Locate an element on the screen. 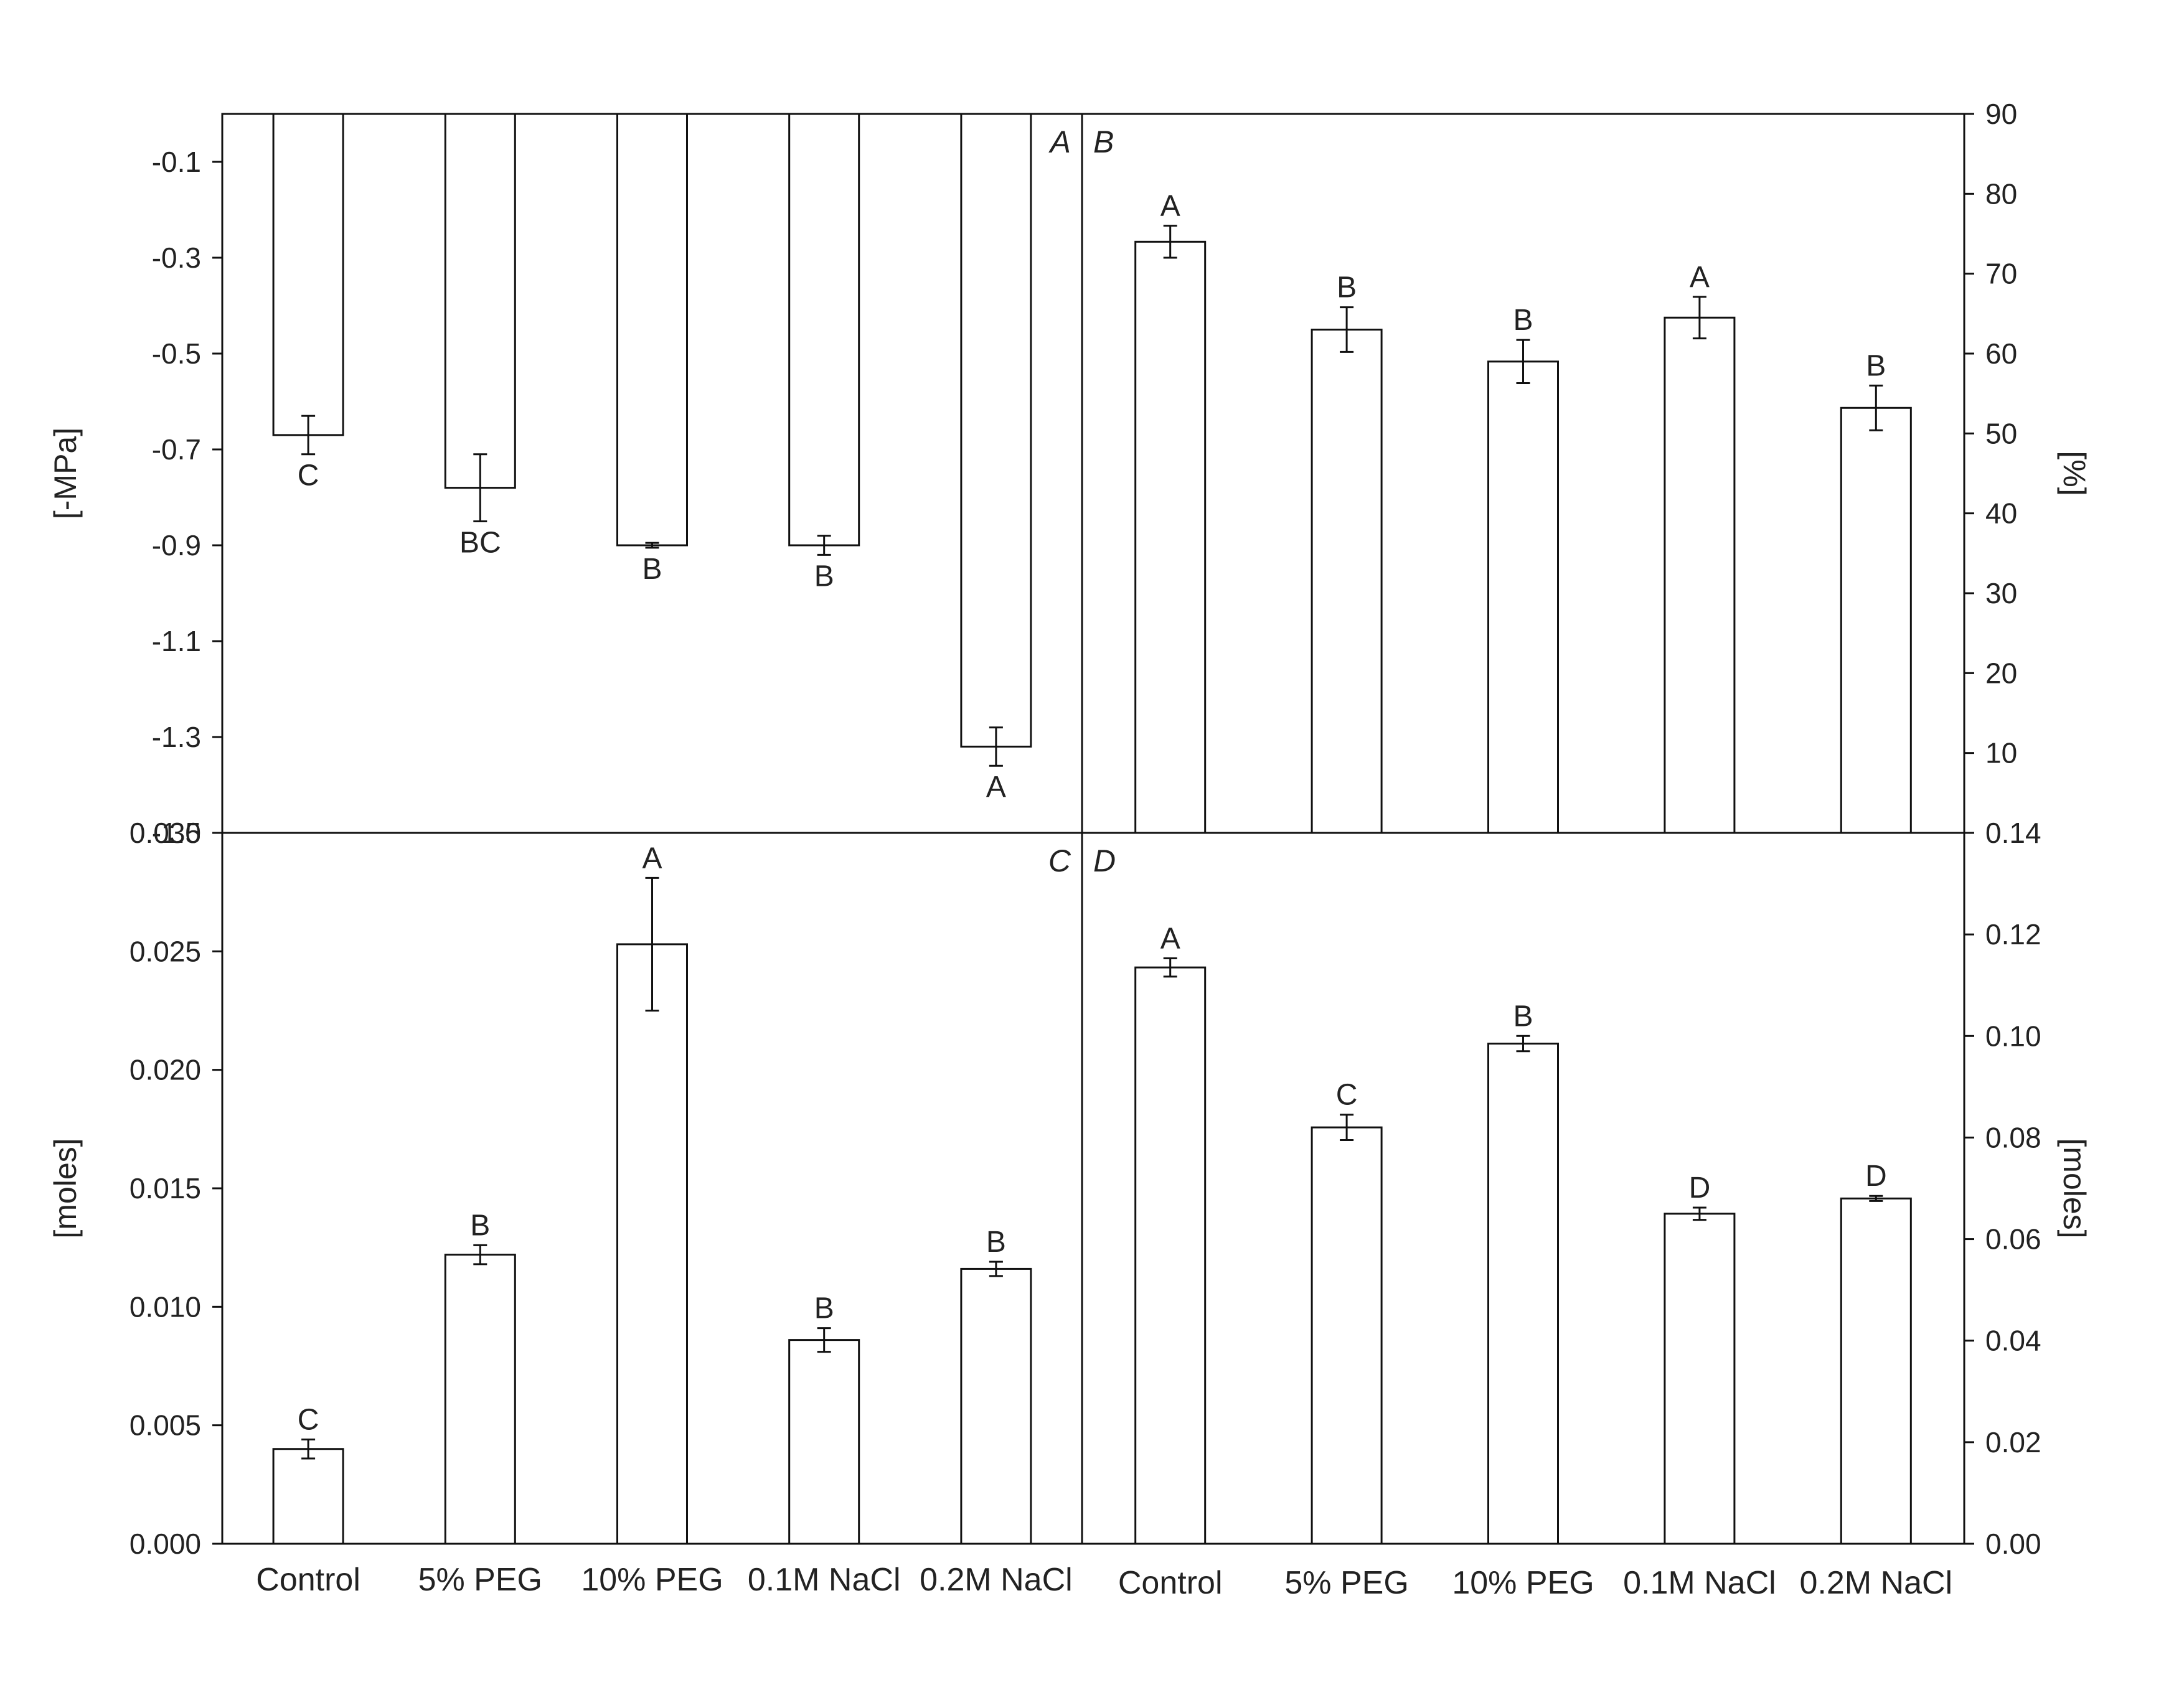 This screenshot has width=2184, height=1700. y-tick-label: 20 is located at coordinates (2001, 673).